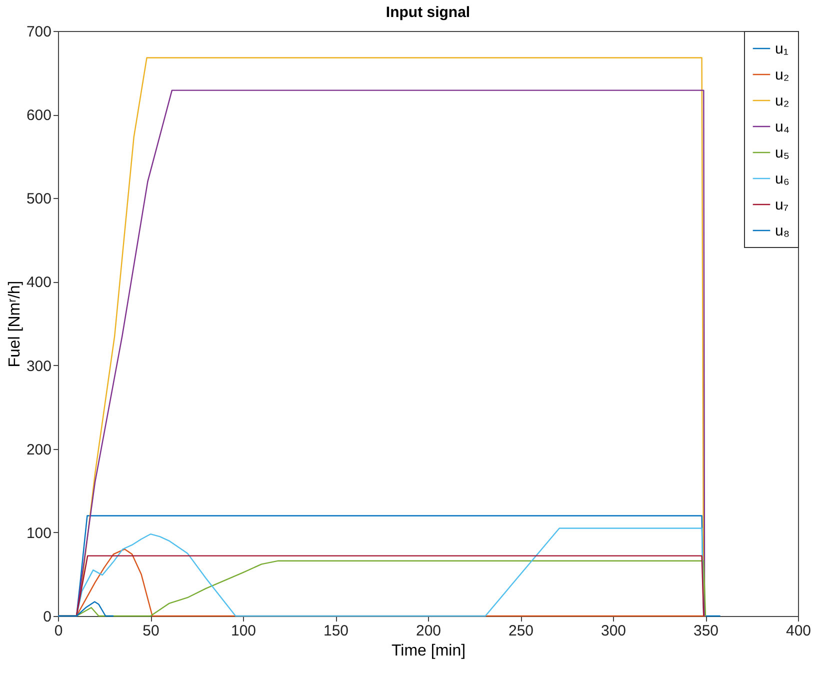 The width and height of the screenshot is (834, 674). What do you see at coordinates (39, 449) in the screenshot?
I see `y-tick-label: 200` at bounding box center [39, 449].